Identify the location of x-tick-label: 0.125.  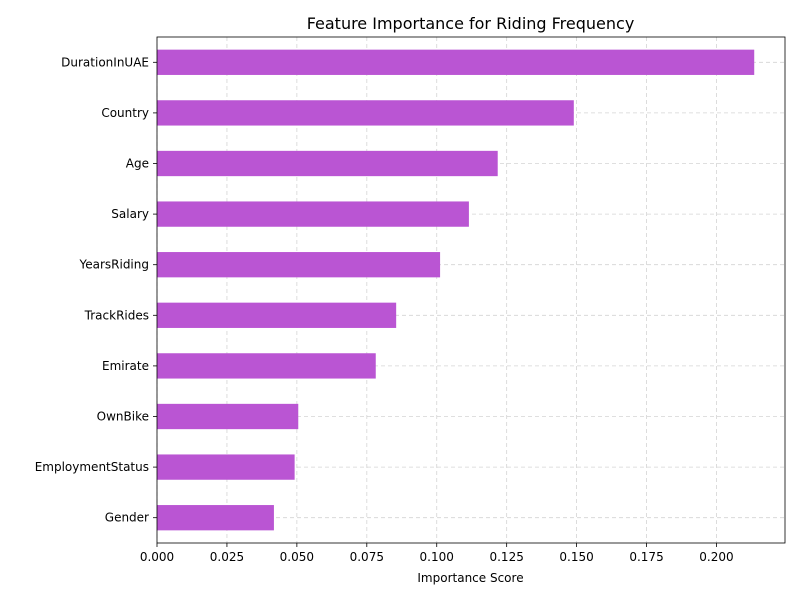
(506, 557).